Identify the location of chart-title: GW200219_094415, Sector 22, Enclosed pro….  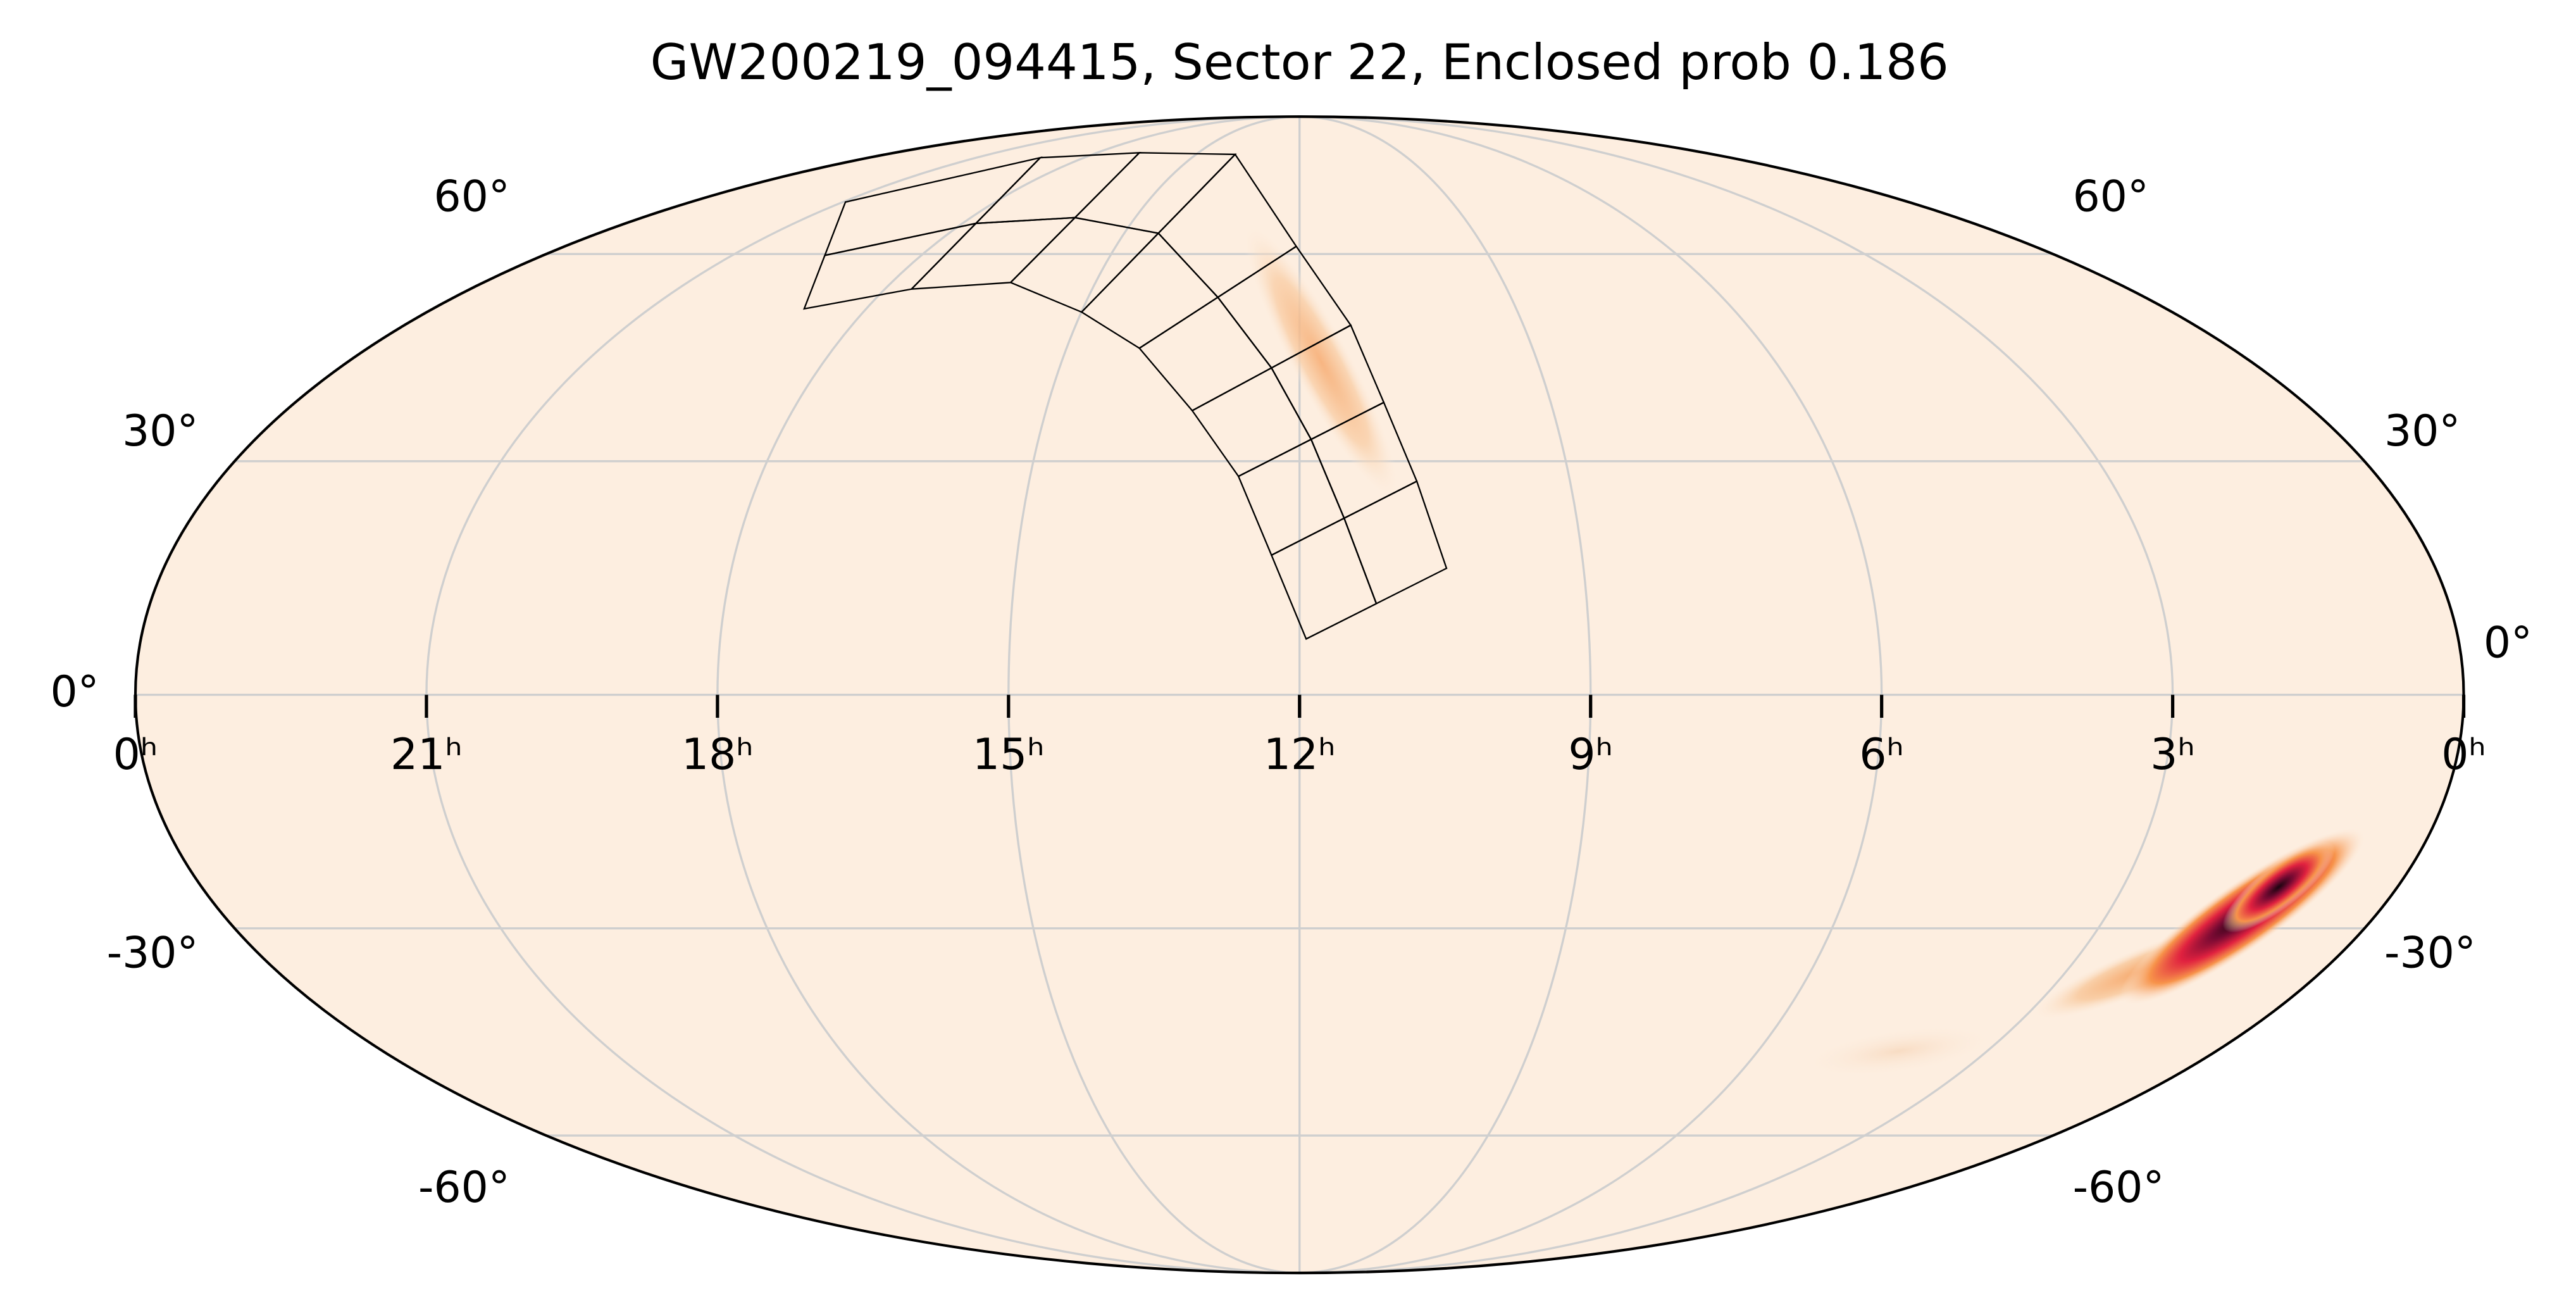
(1299, 62).